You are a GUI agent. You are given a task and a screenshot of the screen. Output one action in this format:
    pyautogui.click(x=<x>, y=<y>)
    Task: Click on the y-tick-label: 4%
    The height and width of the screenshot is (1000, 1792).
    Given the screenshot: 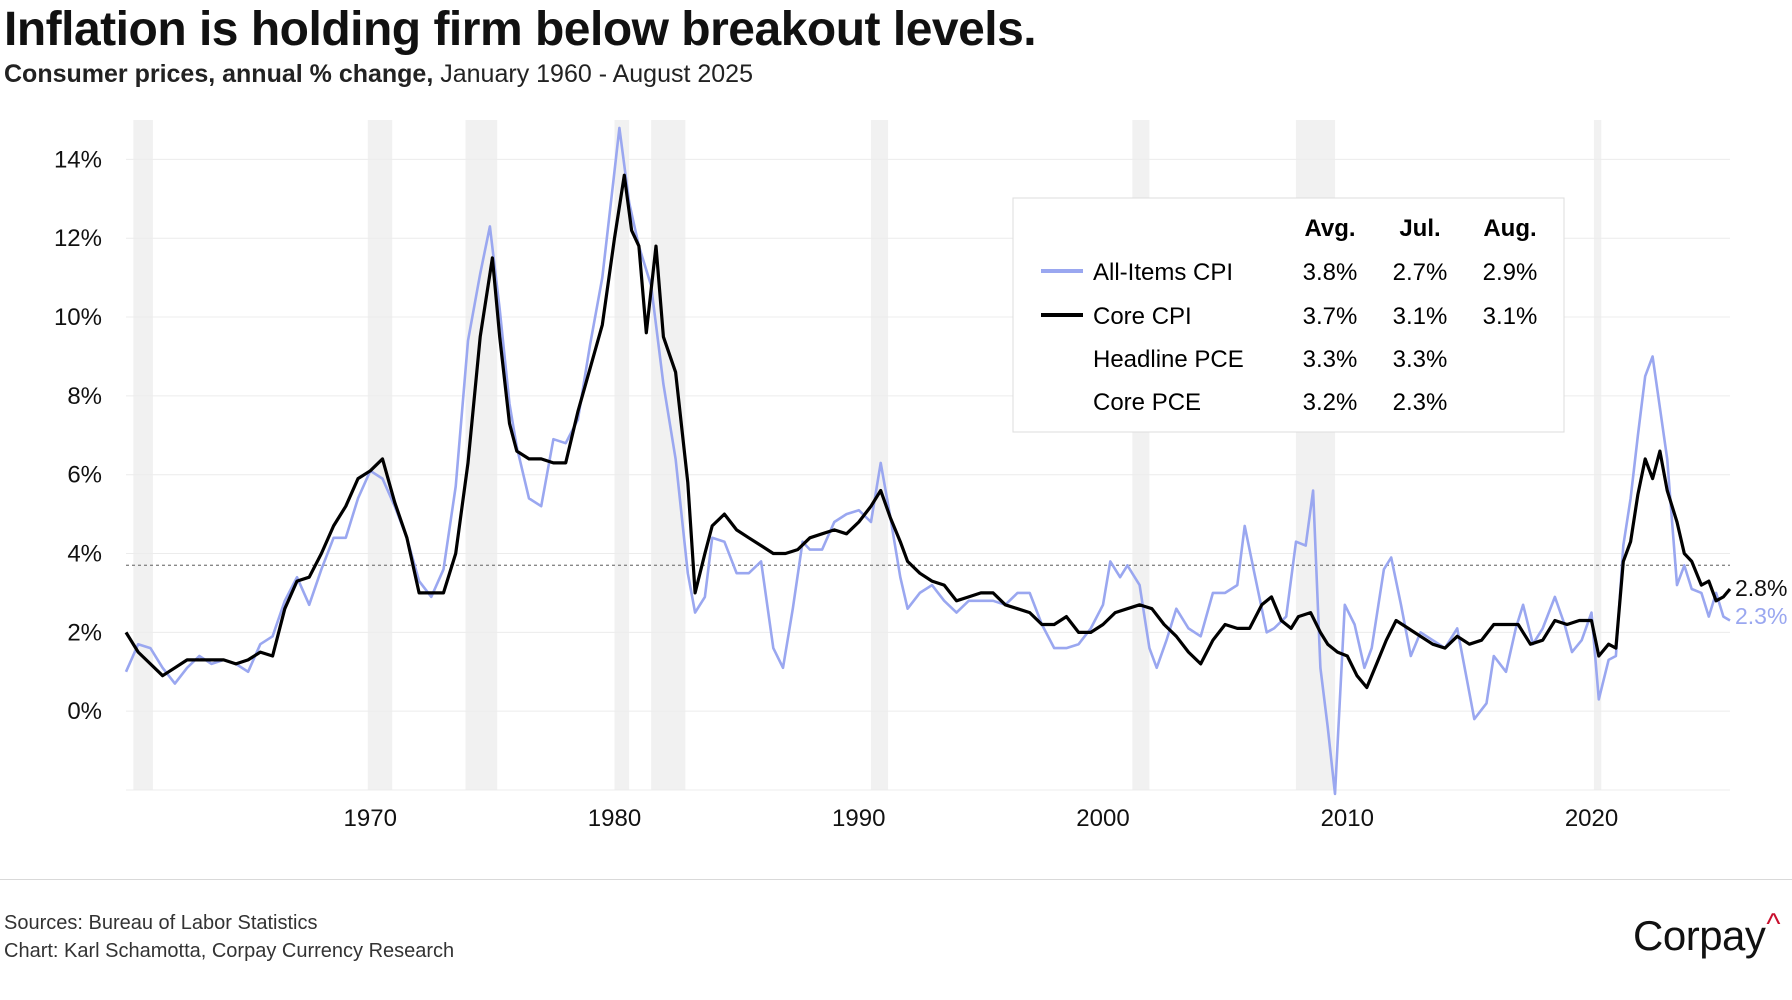 What is the action you would take?
    pyautogui.click(x=84, y=554)
    